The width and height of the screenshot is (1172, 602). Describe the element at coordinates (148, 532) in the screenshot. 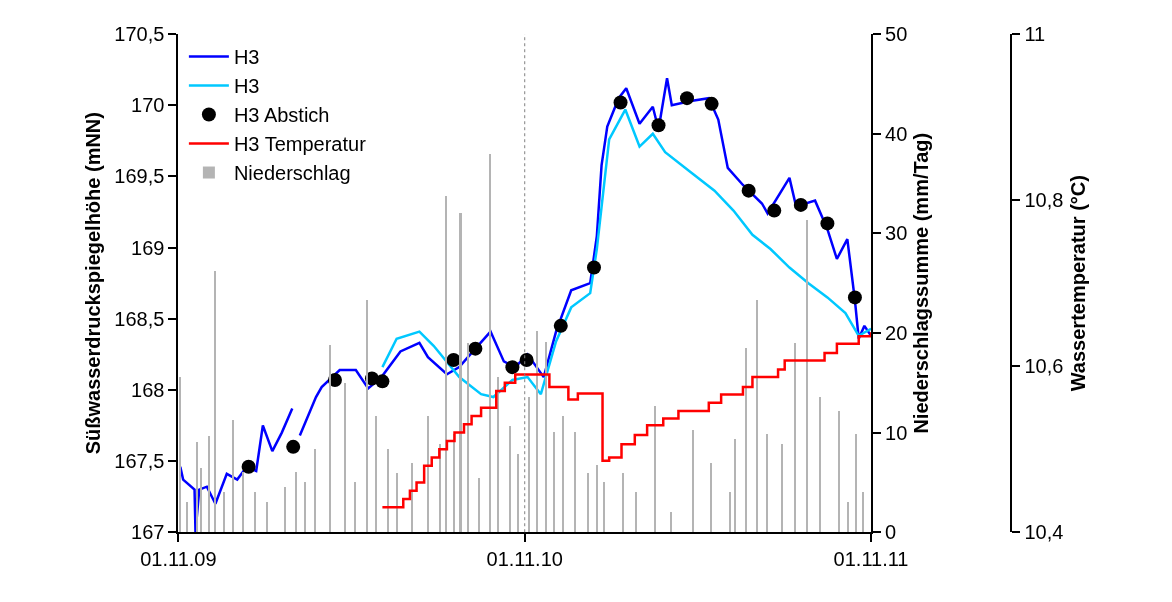

I see `y-tick-label: 167` at that location.